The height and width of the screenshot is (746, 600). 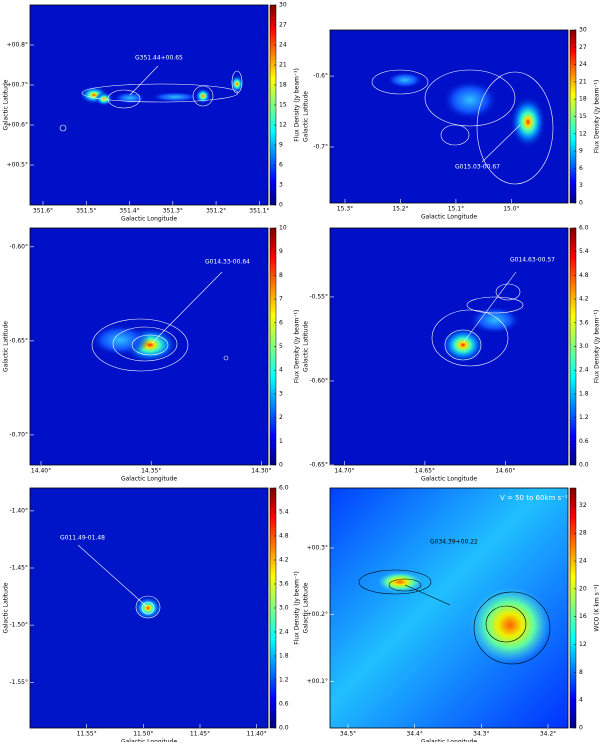 What do you see at coordinates (317, 681) in the screenshot?
I see `y-tick-label: +00.1°` at bounding box center [317, 681].